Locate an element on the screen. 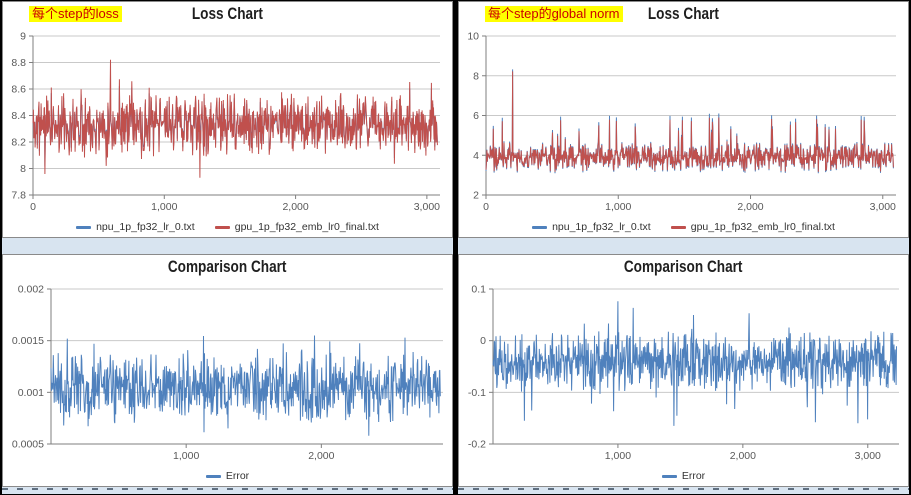 The width and height of the screenshot is (911, 495). svg-text: 9 is located at coordinates (23, 37).